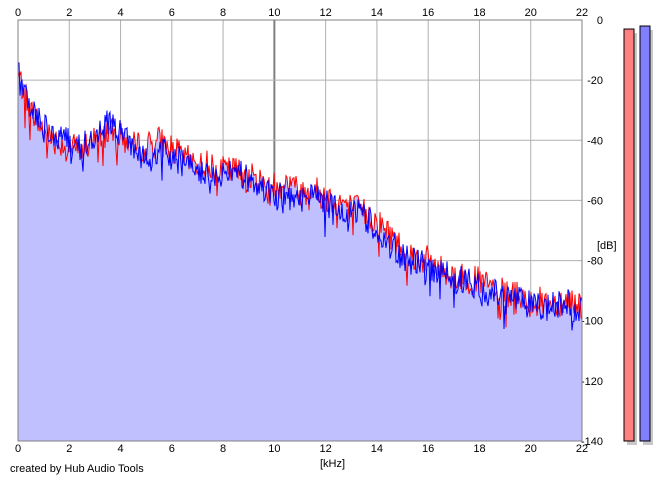  What do you see at coordinates (120, 13) in the screenshot?
I see `x-tick-label-top: 4` at bounding box center [120, 13].